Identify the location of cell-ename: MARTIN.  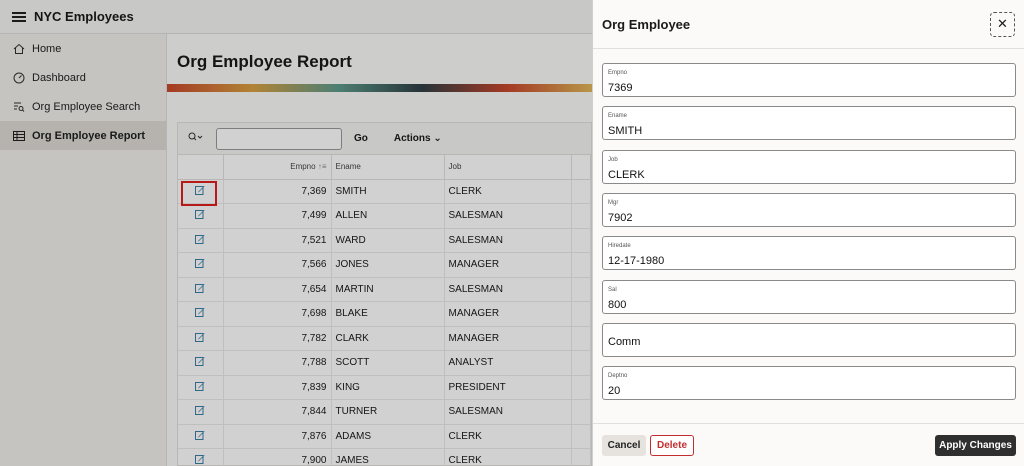
(388, 289).